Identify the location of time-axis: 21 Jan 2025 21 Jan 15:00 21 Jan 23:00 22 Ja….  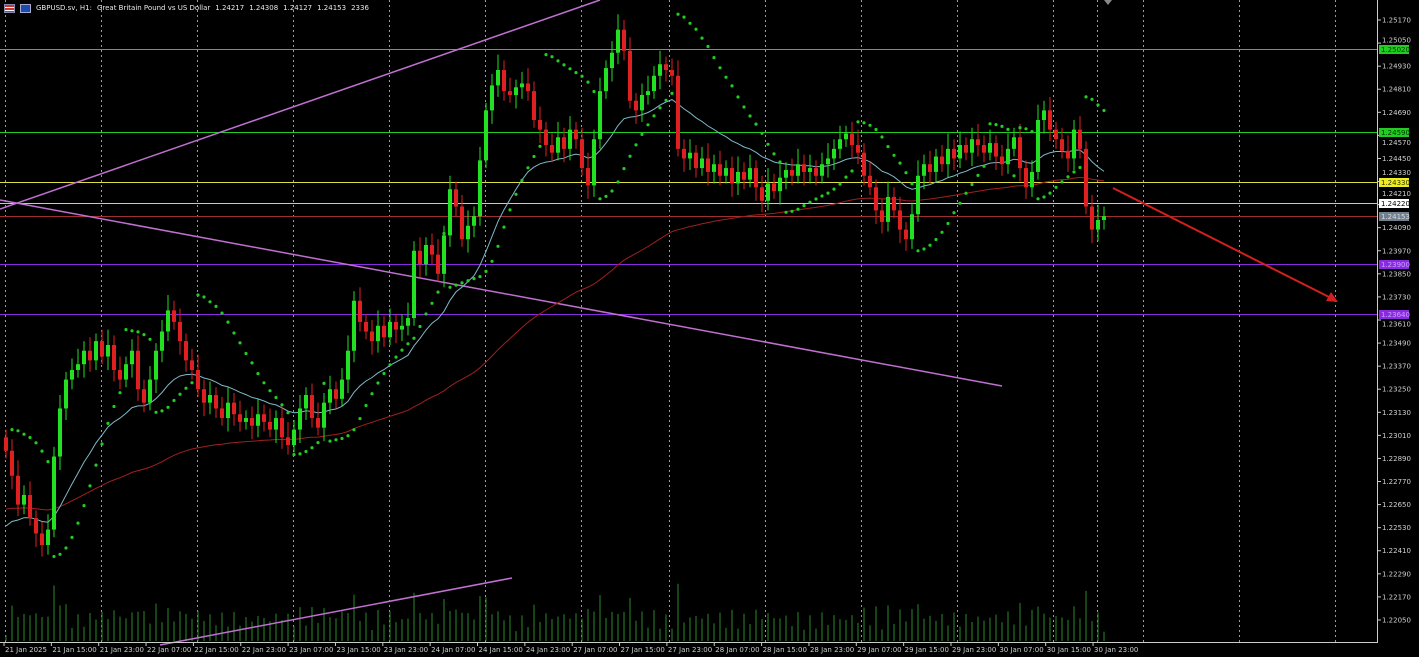
(570, 648).